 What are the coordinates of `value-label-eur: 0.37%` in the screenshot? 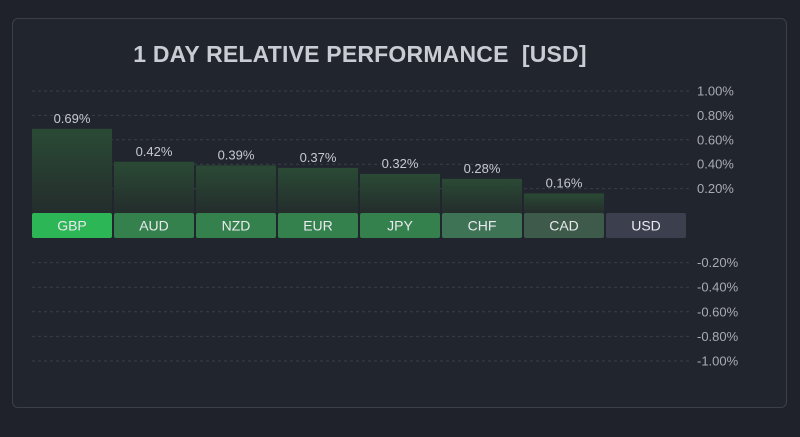 It's located at (318, 157).